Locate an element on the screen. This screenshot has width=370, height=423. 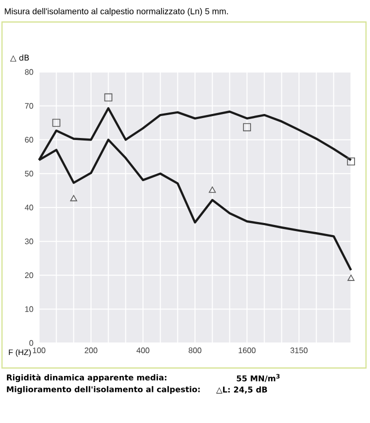
chart-title: Misura dell'isolamento al calpestio normalizzato (Ln) 5 mm. is located at coordinates (116, 12).